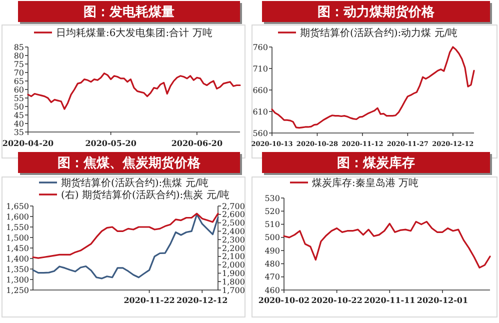 The width and height of the screenshot is (499, 323). Describe the element at coordinates (19, 107) in the screenshot. I see `y-tick-label: 50` at that location.